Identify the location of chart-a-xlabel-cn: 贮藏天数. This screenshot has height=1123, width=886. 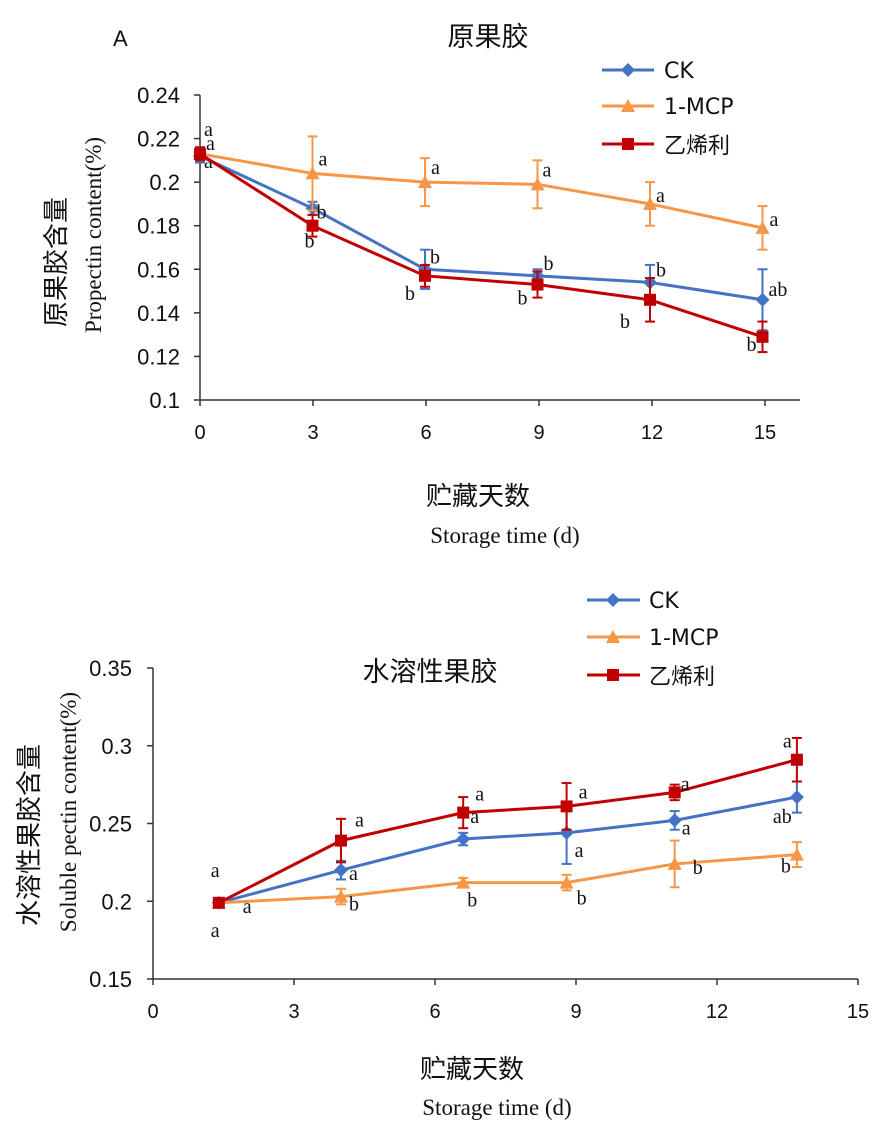
(478, 496).